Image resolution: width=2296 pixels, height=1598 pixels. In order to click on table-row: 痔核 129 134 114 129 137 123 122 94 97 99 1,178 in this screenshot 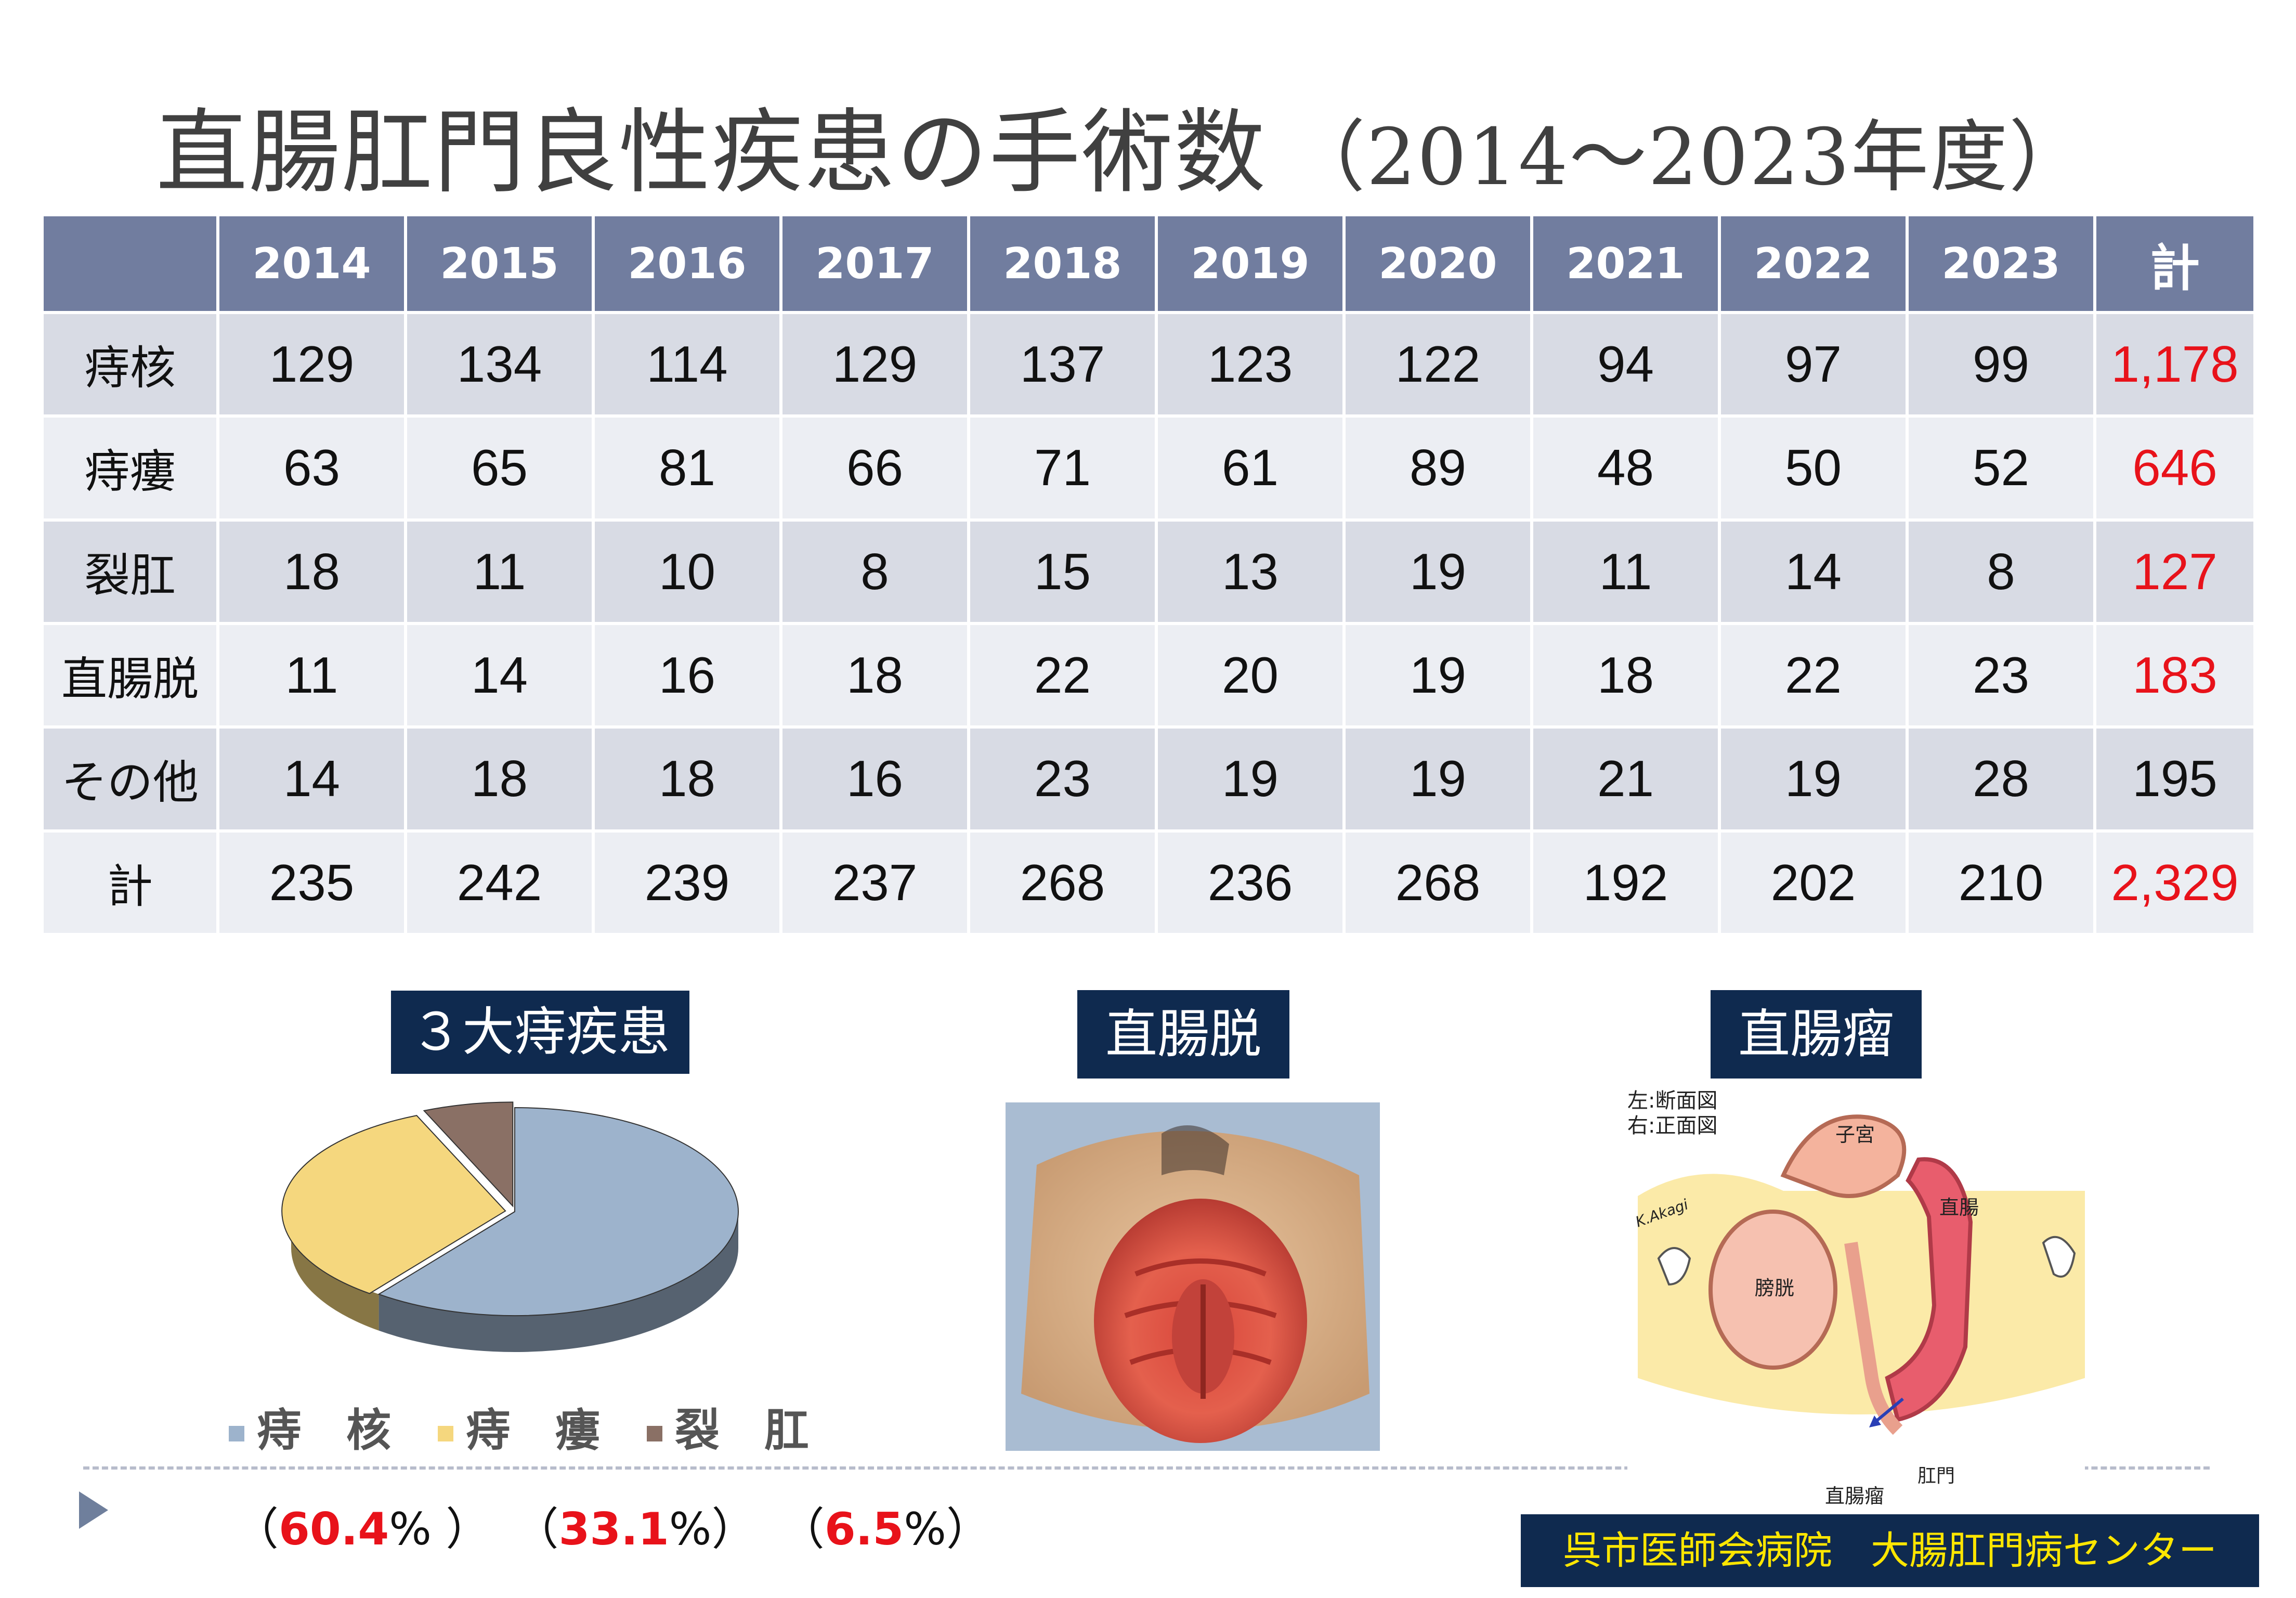, I will do `click(1148, 364)`.